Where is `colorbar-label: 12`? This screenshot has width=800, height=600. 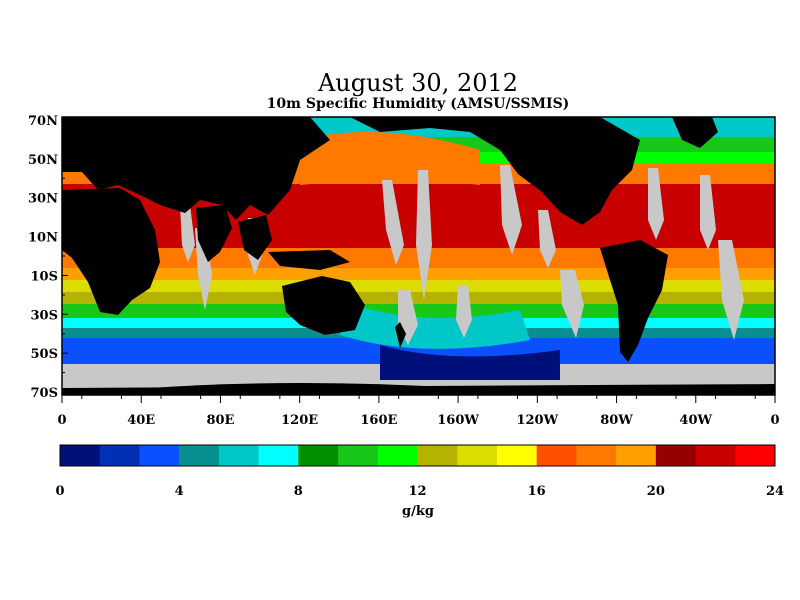 colorbar-label: 12 is located at coordinates (417, 491).